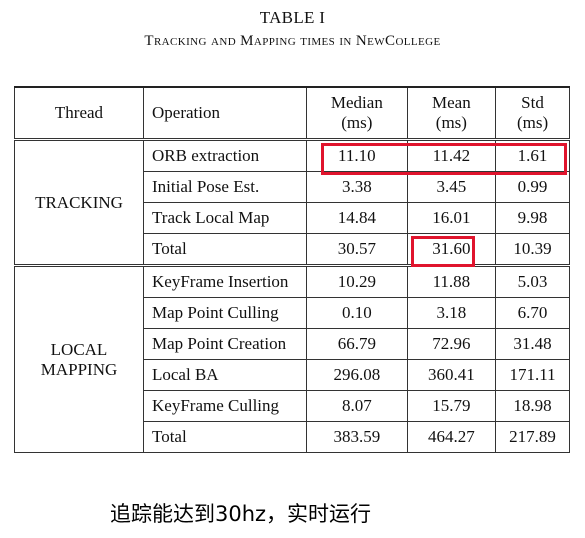 The width and height of the screenshot is (585, 538). Describe the element at coordinates (451, 218) in the screenshot. I see `mean-cell: 16.01` at that location.